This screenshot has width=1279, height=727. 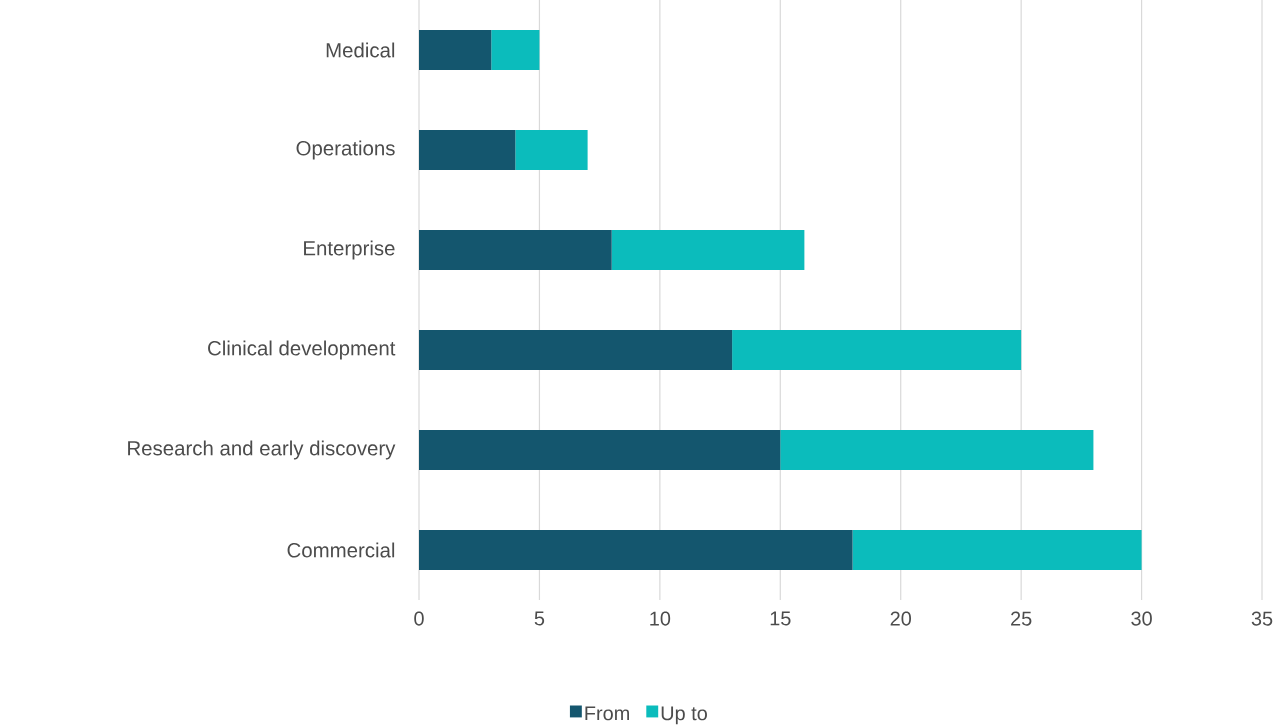 I want to click on x-tick-label: 35, so click(x=1262, y=618).